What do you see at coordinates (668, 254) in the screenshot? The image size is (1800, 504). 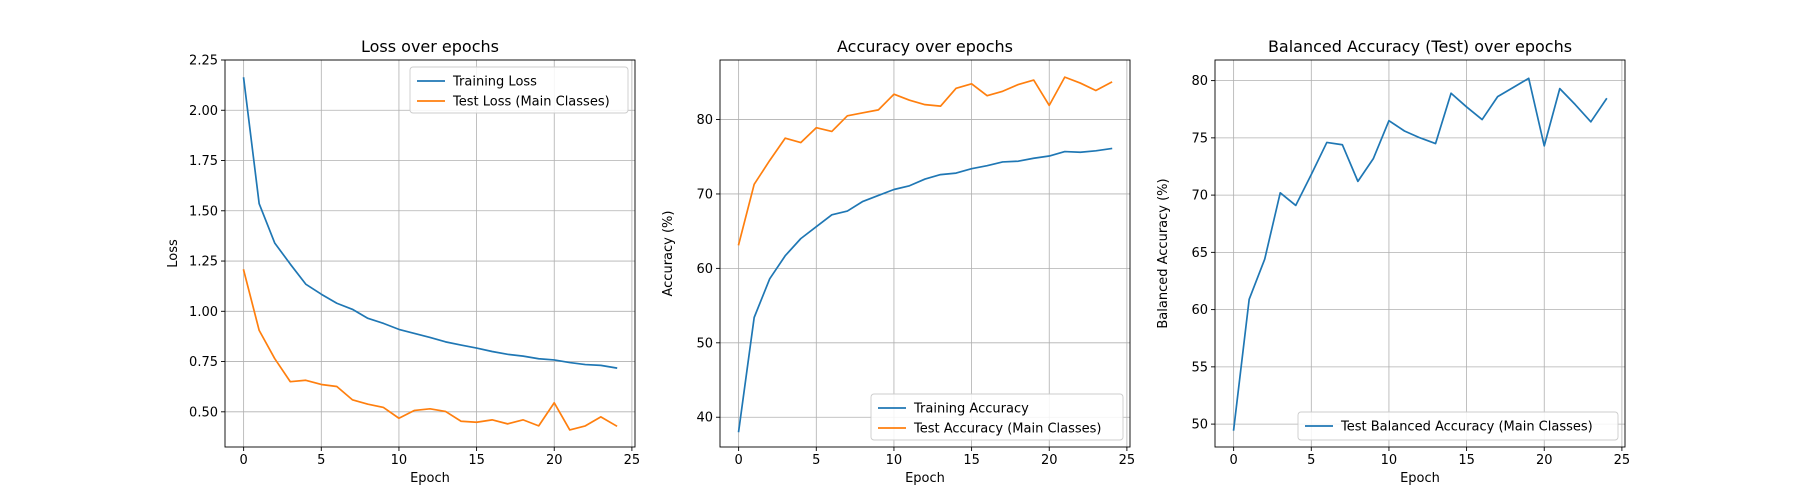 I see `y-axis-label: Accuracy (%)` at bounding box center [668, 254].